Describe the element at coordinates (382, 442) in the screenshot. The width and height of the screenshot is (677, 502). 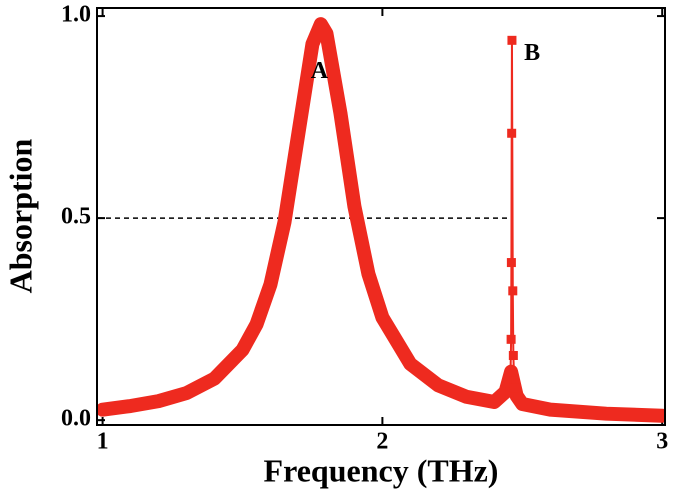
I see `x-tick-label: 2` at that location.